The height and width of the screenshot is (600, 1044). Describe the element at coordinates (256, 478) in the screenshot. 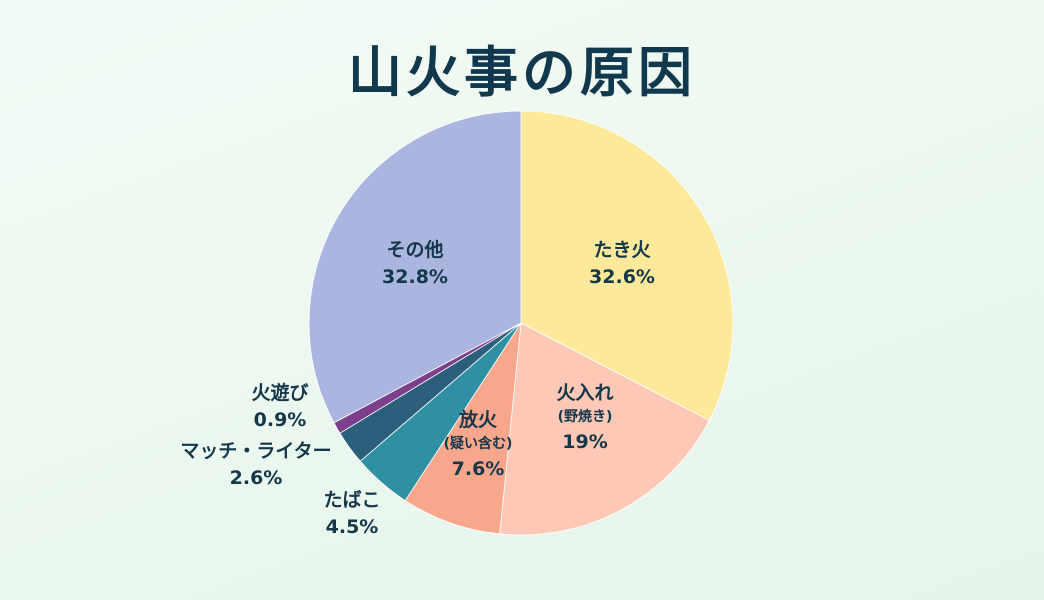

I see `slice-value-label: 2.6%` at that location.